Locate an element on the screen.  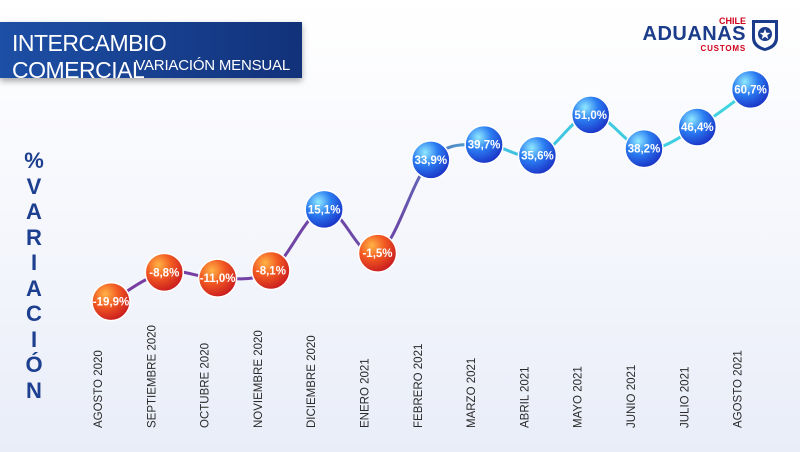
chart-title: INTERCAMBIO COMERCIAL is located at coordinates (89, 56).